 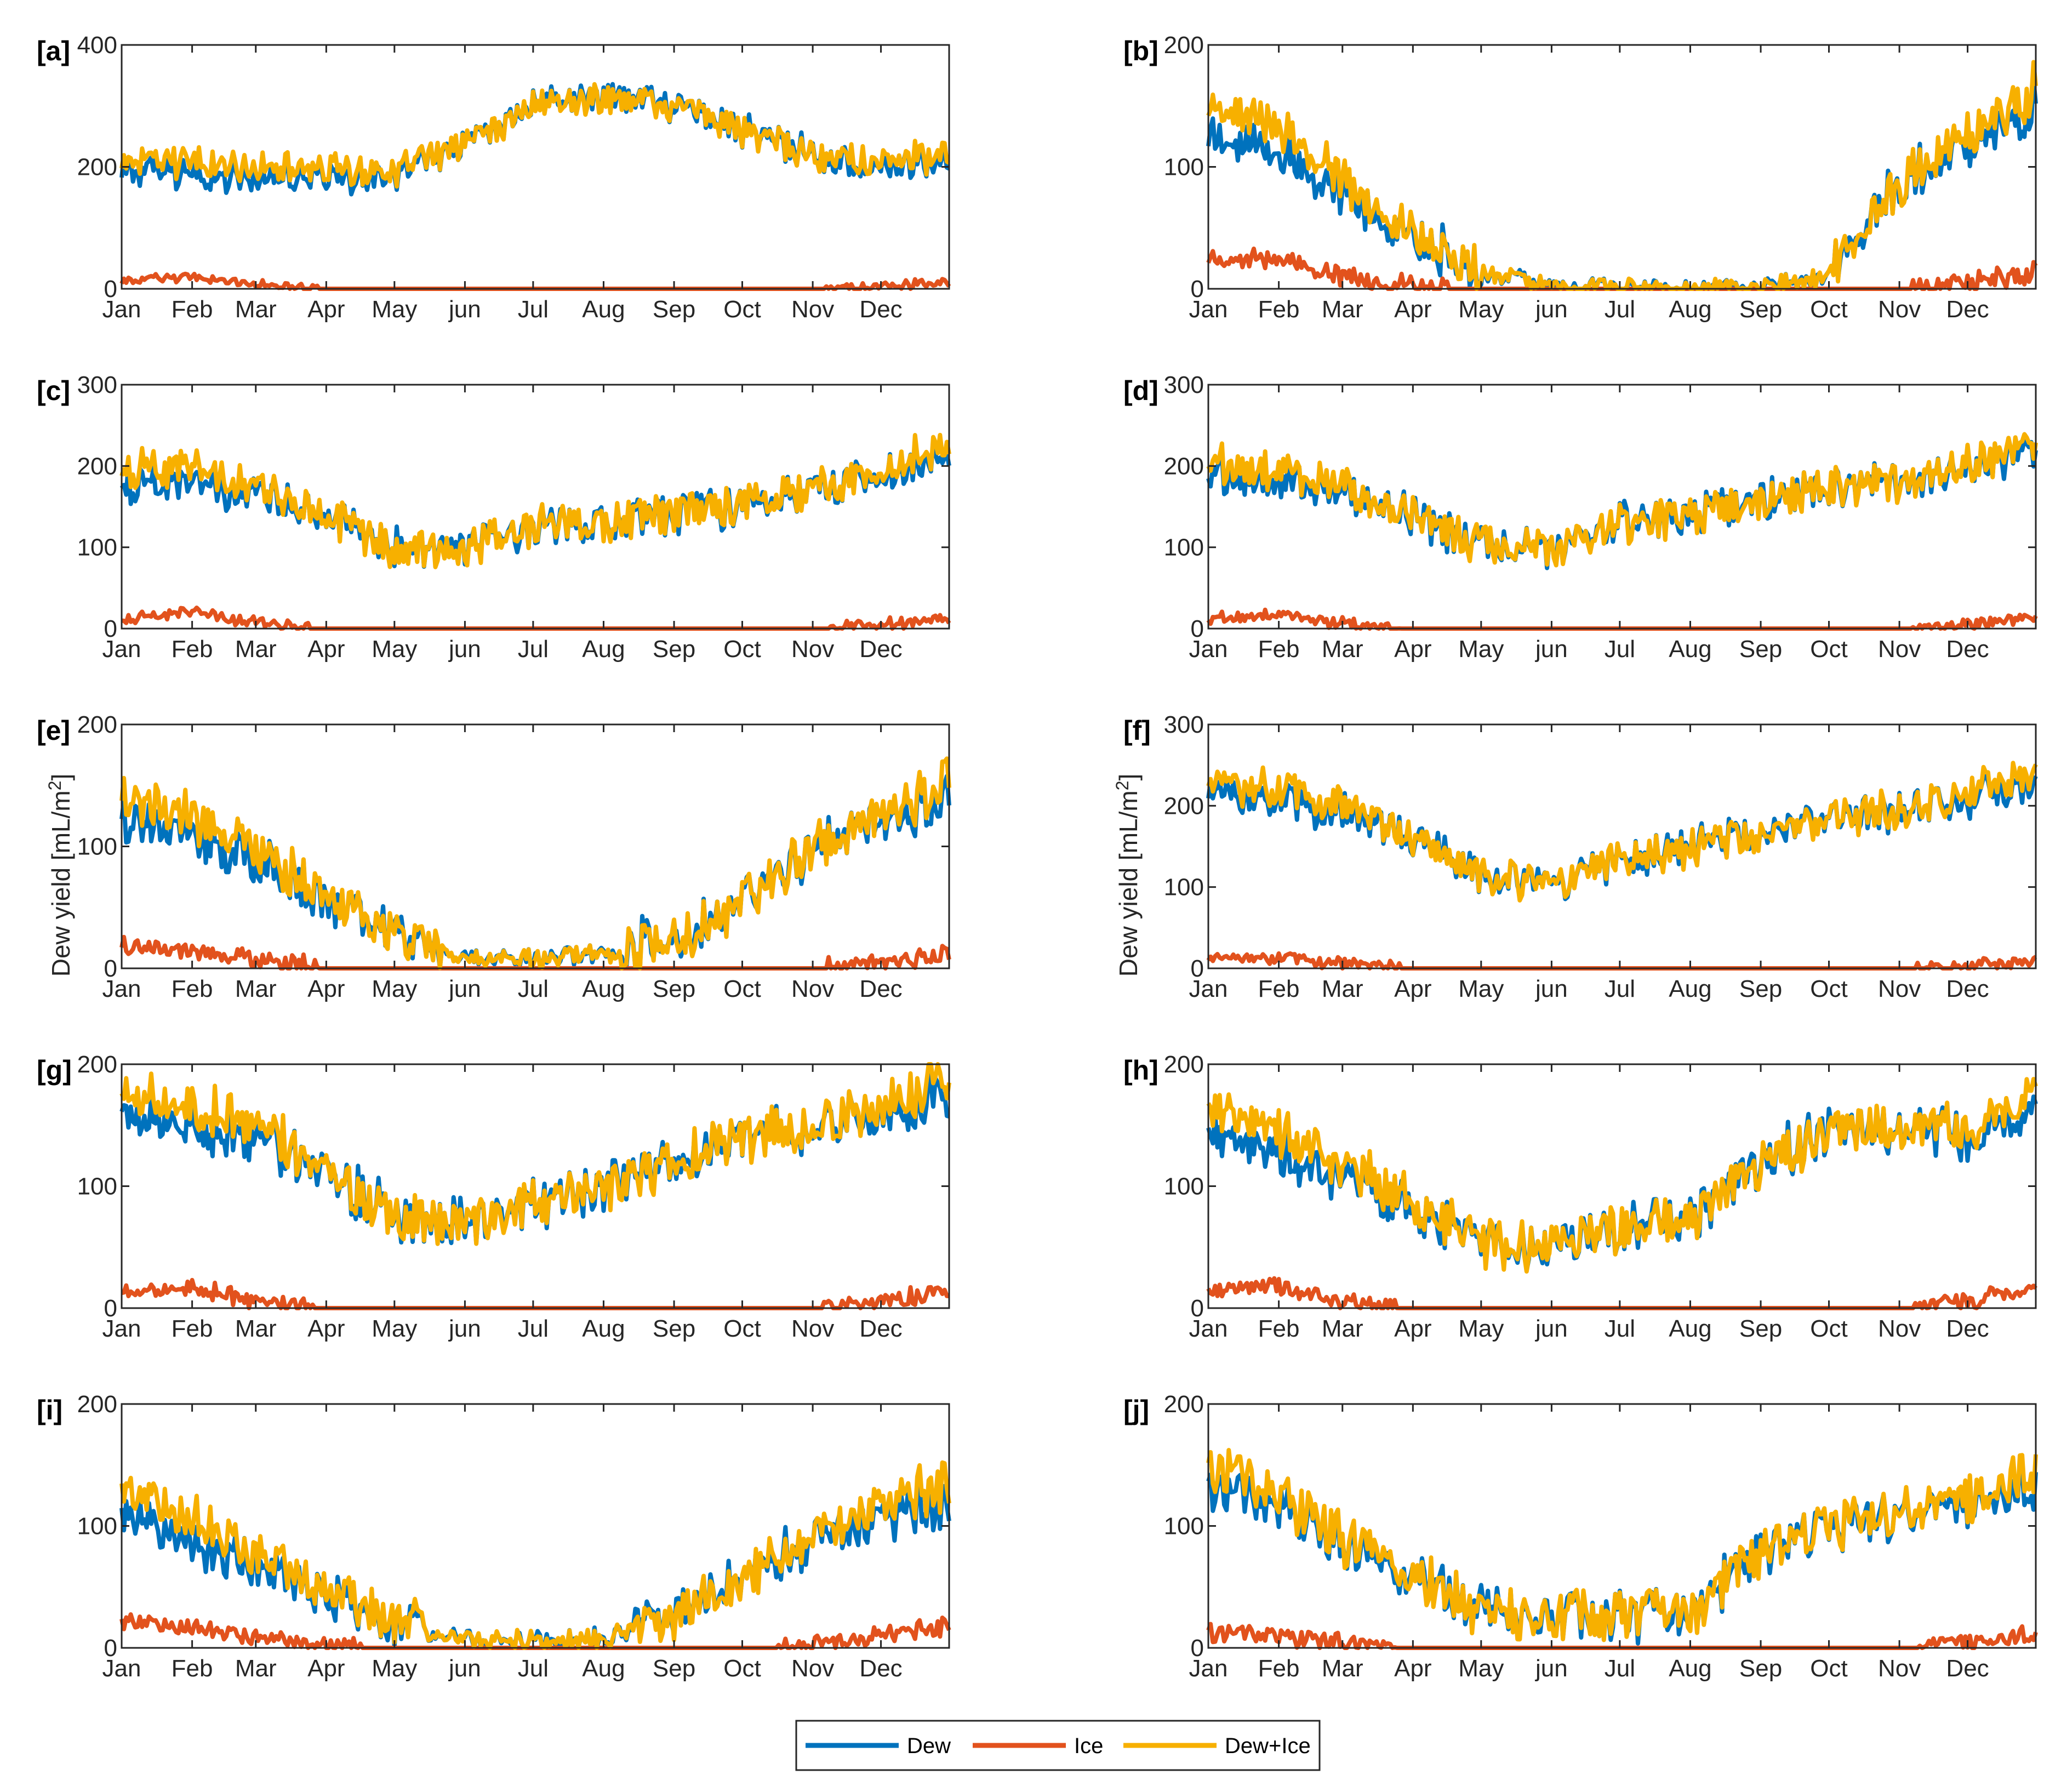 What do you see at coordinates (53, 390) in the screenshot?
I see `panel-label: [c]` at bounding box center [53, 390].